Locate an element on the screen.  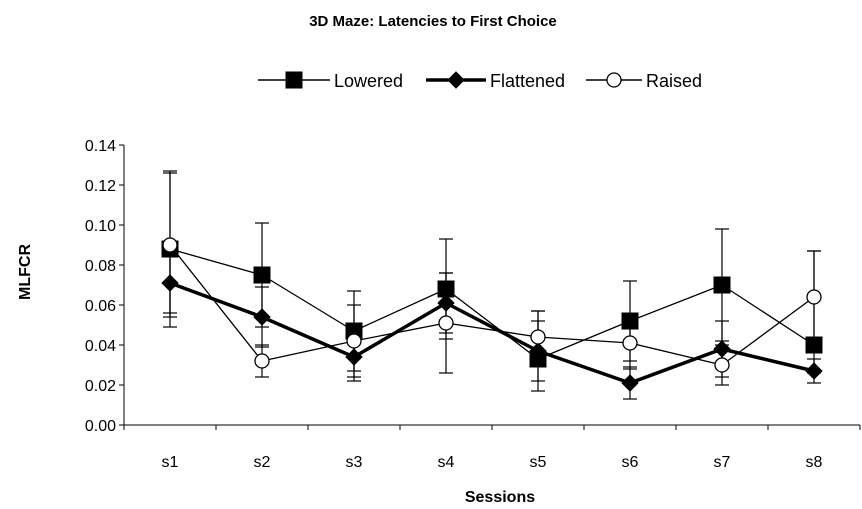
legend-item-lowered: Lowered is located at coordinates (330, 81).